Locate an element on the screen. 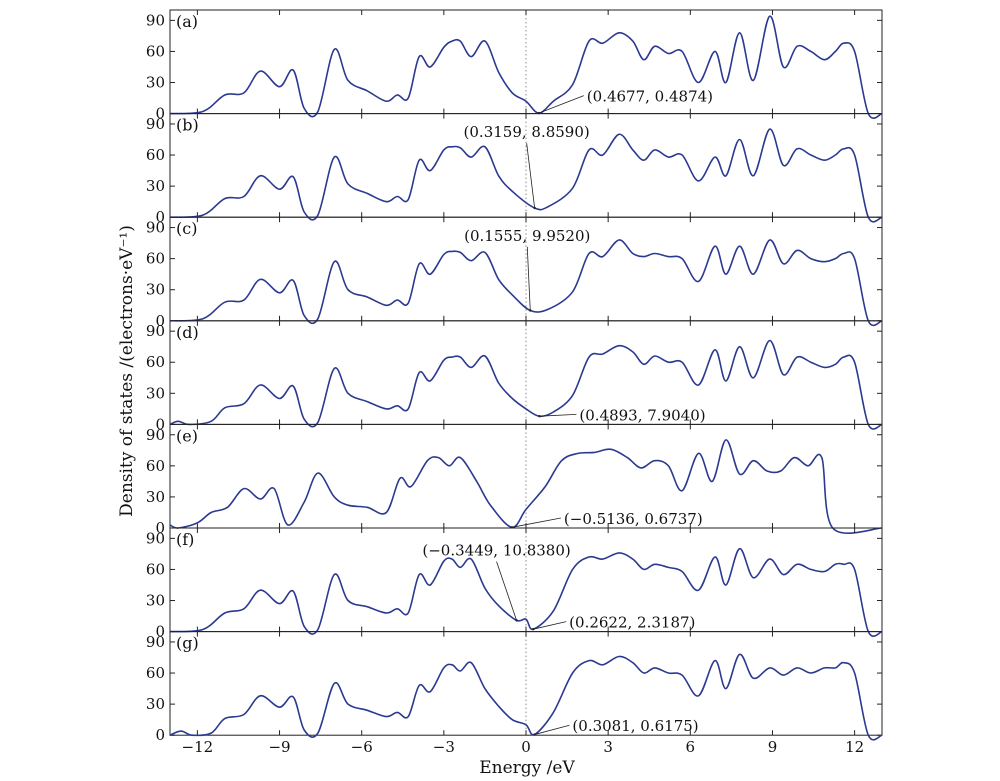 The width and height of the screenshot is (1000, 781). panel-d: 0 30 60 90 (d) (0.4893, 7.9040) is located at coordinates (514, 376).